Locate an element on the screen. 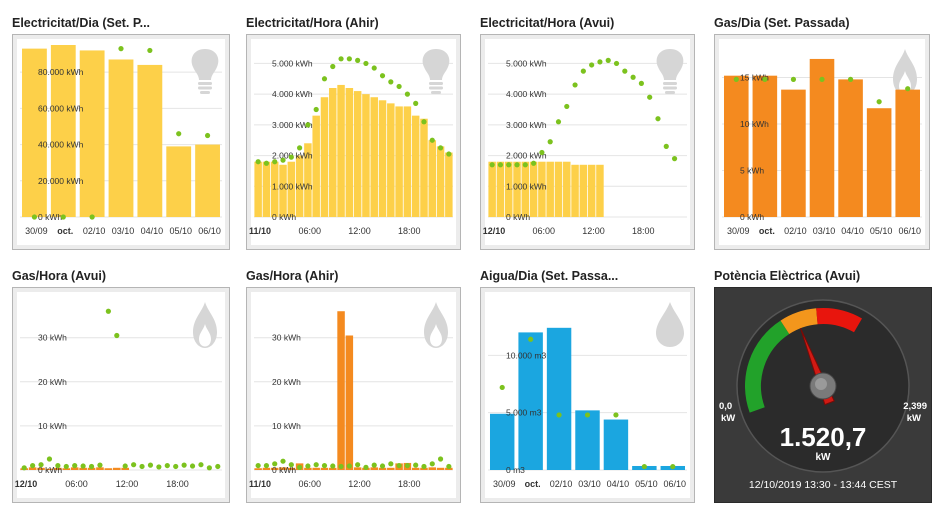 Image resolution: width=947 pixels, height=517 pixels. y-tick-label: 1.000 kWh is located at coordinates (292, 186).